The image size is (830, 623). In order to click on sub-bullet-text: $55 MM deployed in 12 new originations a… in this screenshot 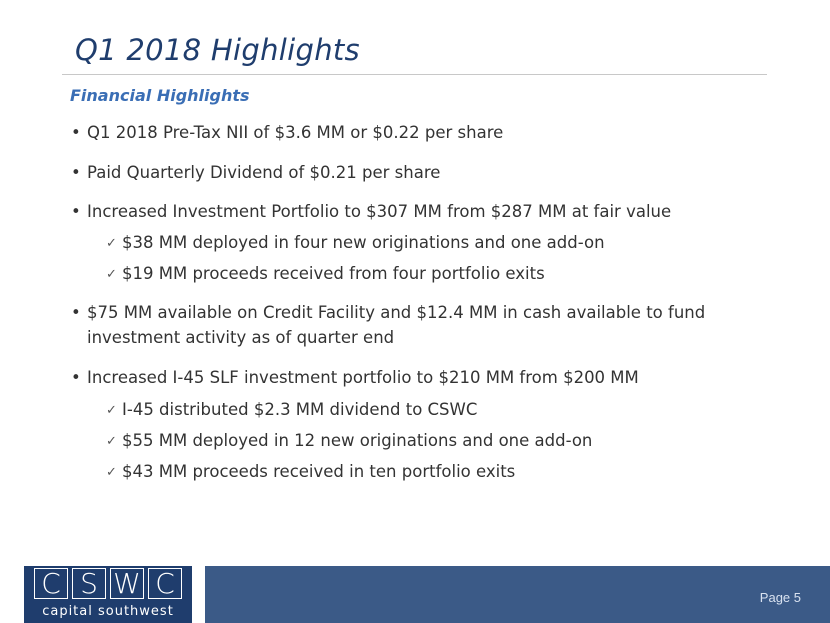, I will do `click(357, 440)`.